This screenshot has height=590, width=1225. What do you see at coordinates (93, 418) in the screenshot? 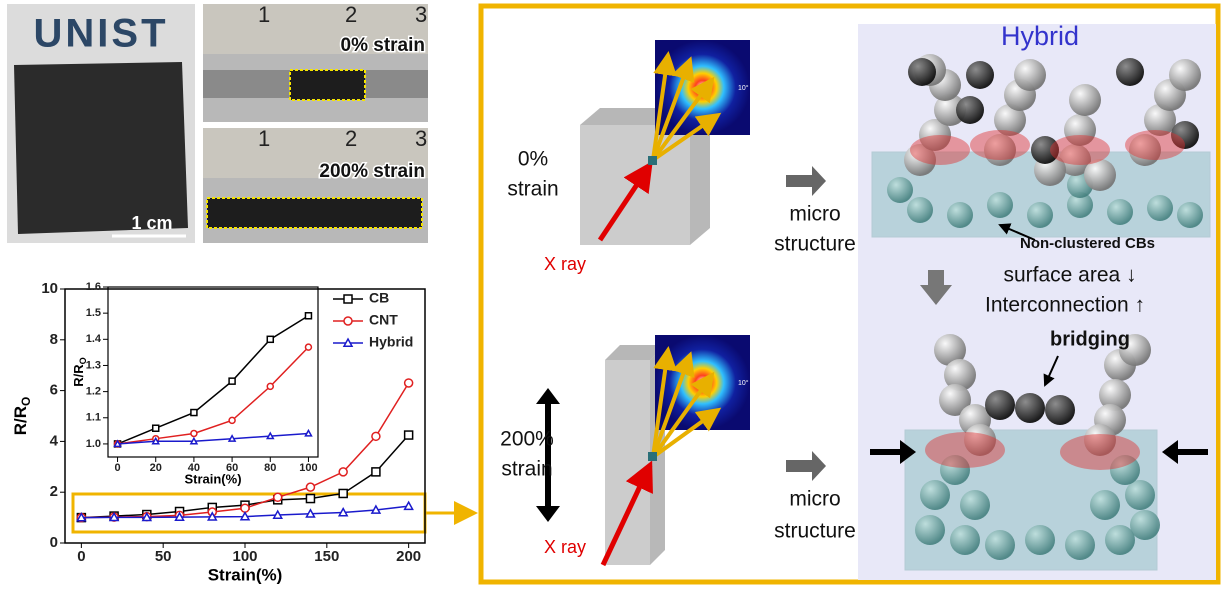
I see `y-tick-label: 1.1` at bounding box center [93, 418].